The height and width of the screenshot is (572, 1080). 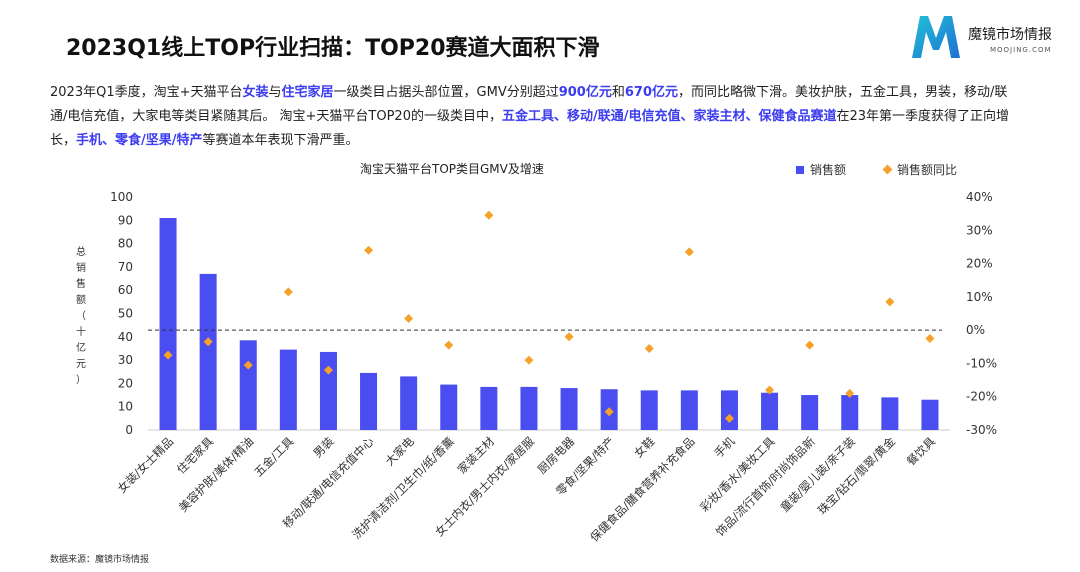 What do you see at coordinates (452, 169) in the screenshot?
I see `chart-title: 淘宝天猫平台TOP类目GMV及增速` at bounding box center [452, 169].